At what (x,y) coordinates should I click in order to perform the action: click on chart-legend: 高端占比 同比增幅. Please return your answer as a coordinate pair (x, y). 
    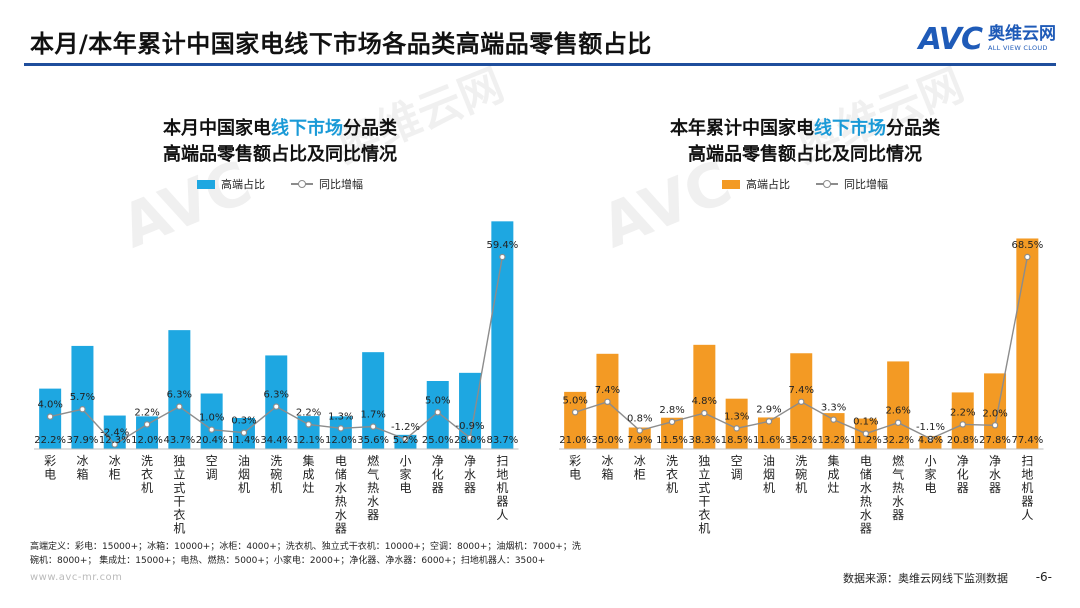
    Looking at the image, I should click on (280, 184).